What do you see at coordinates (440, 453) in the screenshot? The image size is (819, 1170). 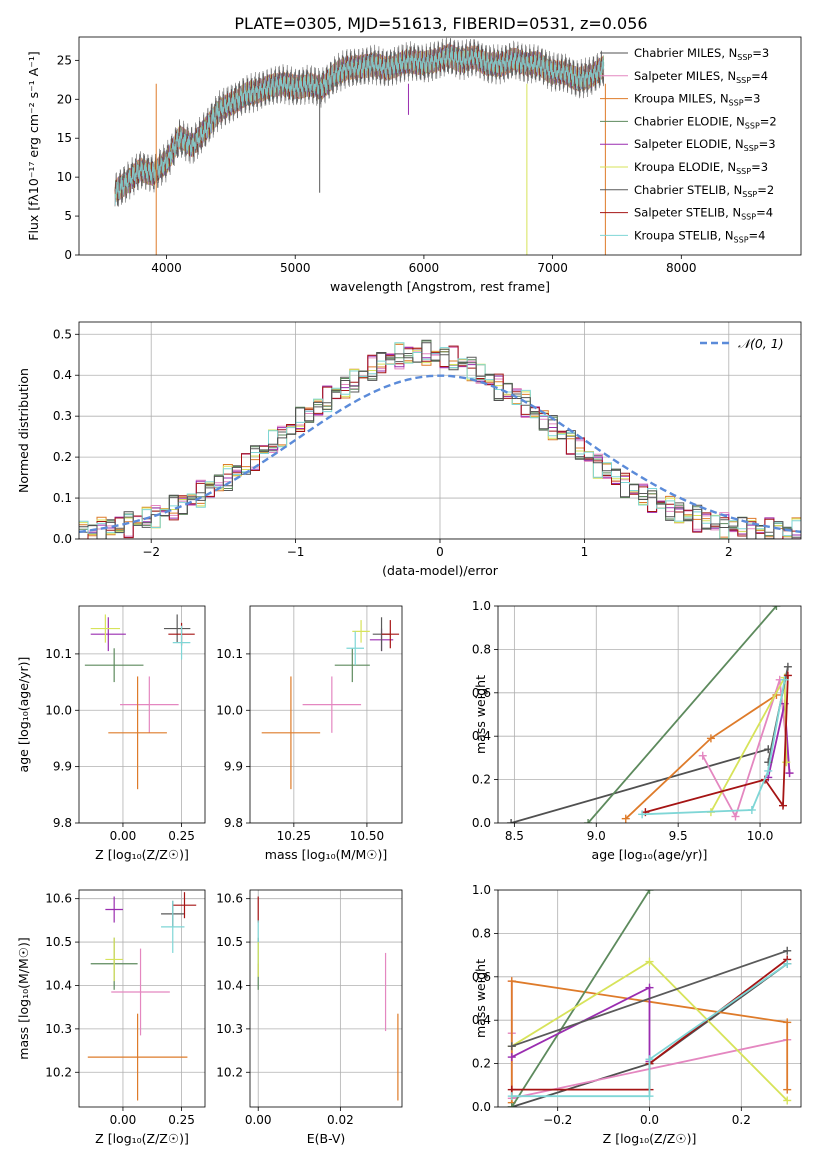 I see `normal-curve` at bounding box center [440, 453].